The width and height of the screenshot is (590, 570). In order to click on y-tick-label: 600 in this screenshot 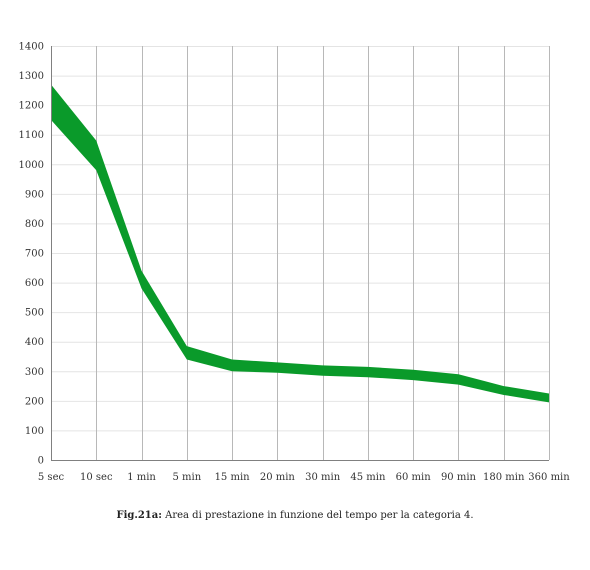, I will do `click(34, 283)`.